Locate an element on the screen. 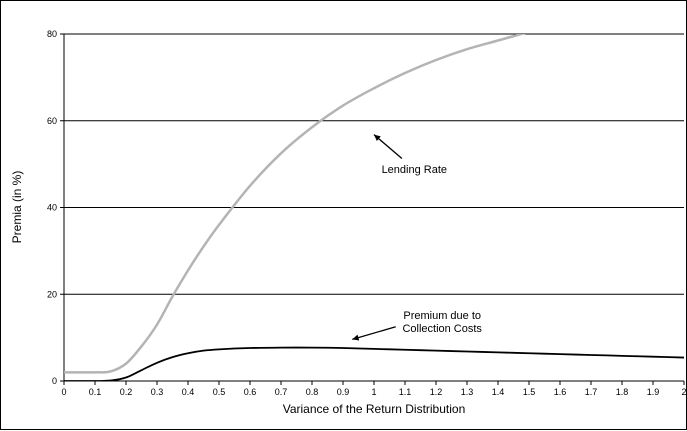 The image size is (687, 431). x-tick-label-1.6: 1.6 is located at coordinates (560, 392).